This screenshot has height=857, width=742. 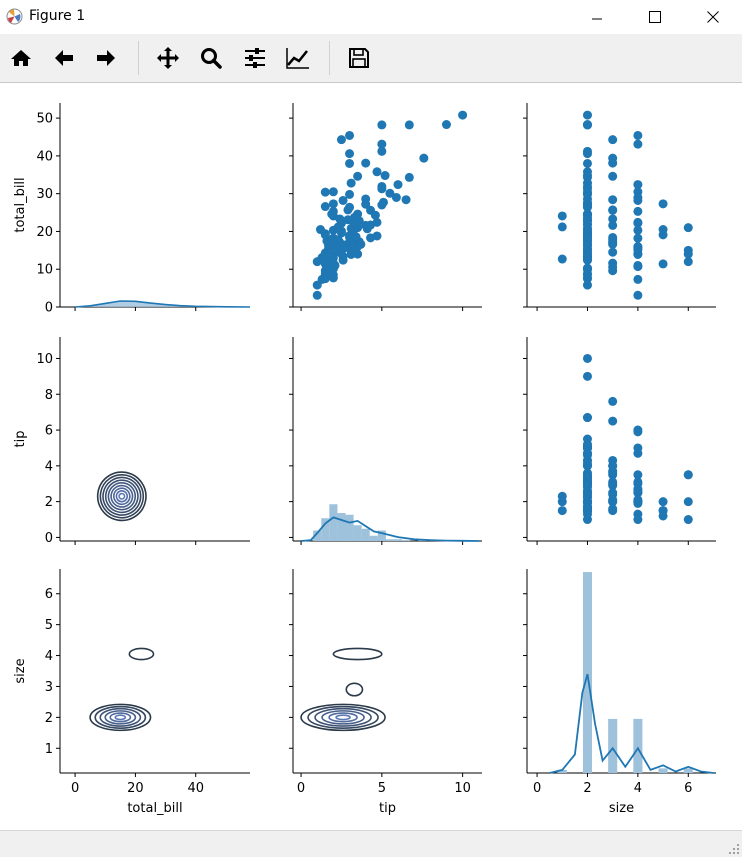 I want to click on back-button, so click(x=64, y=58).